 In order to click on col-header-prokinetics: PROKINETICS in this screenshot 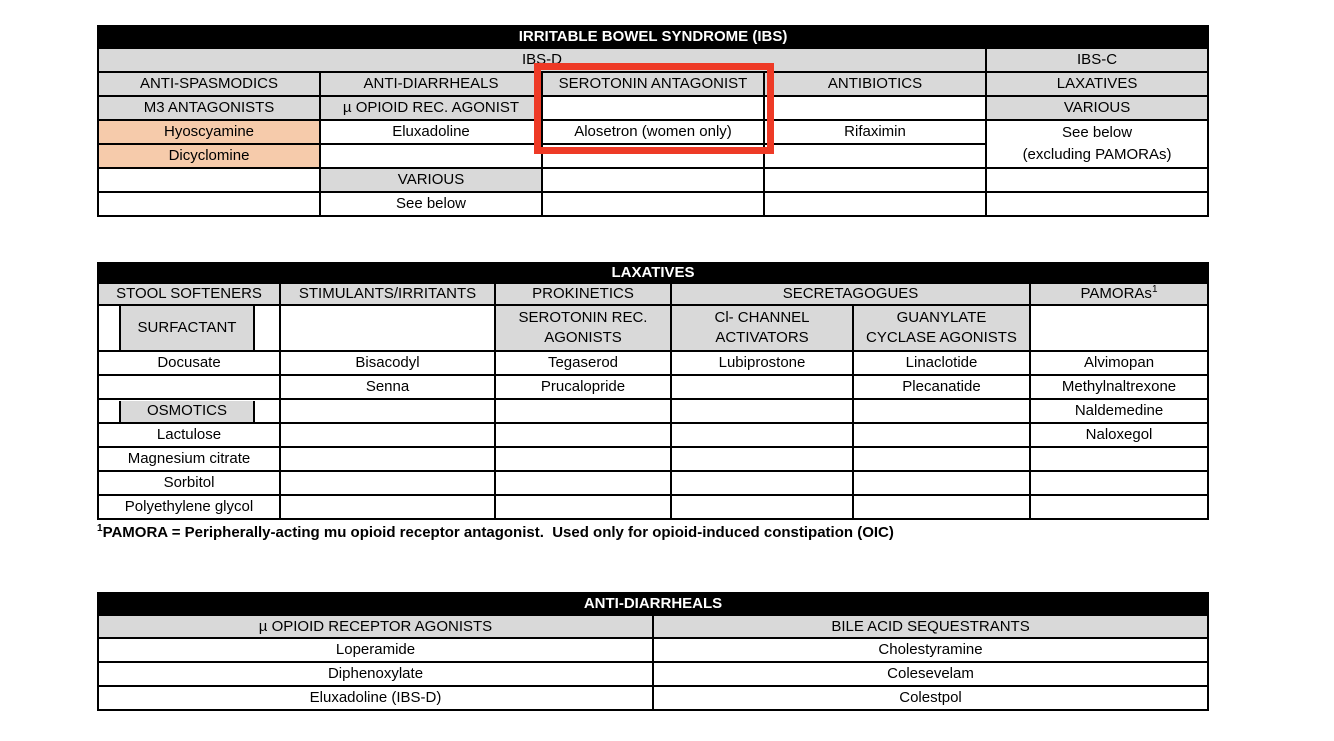, I will do `click(583, 294)`.